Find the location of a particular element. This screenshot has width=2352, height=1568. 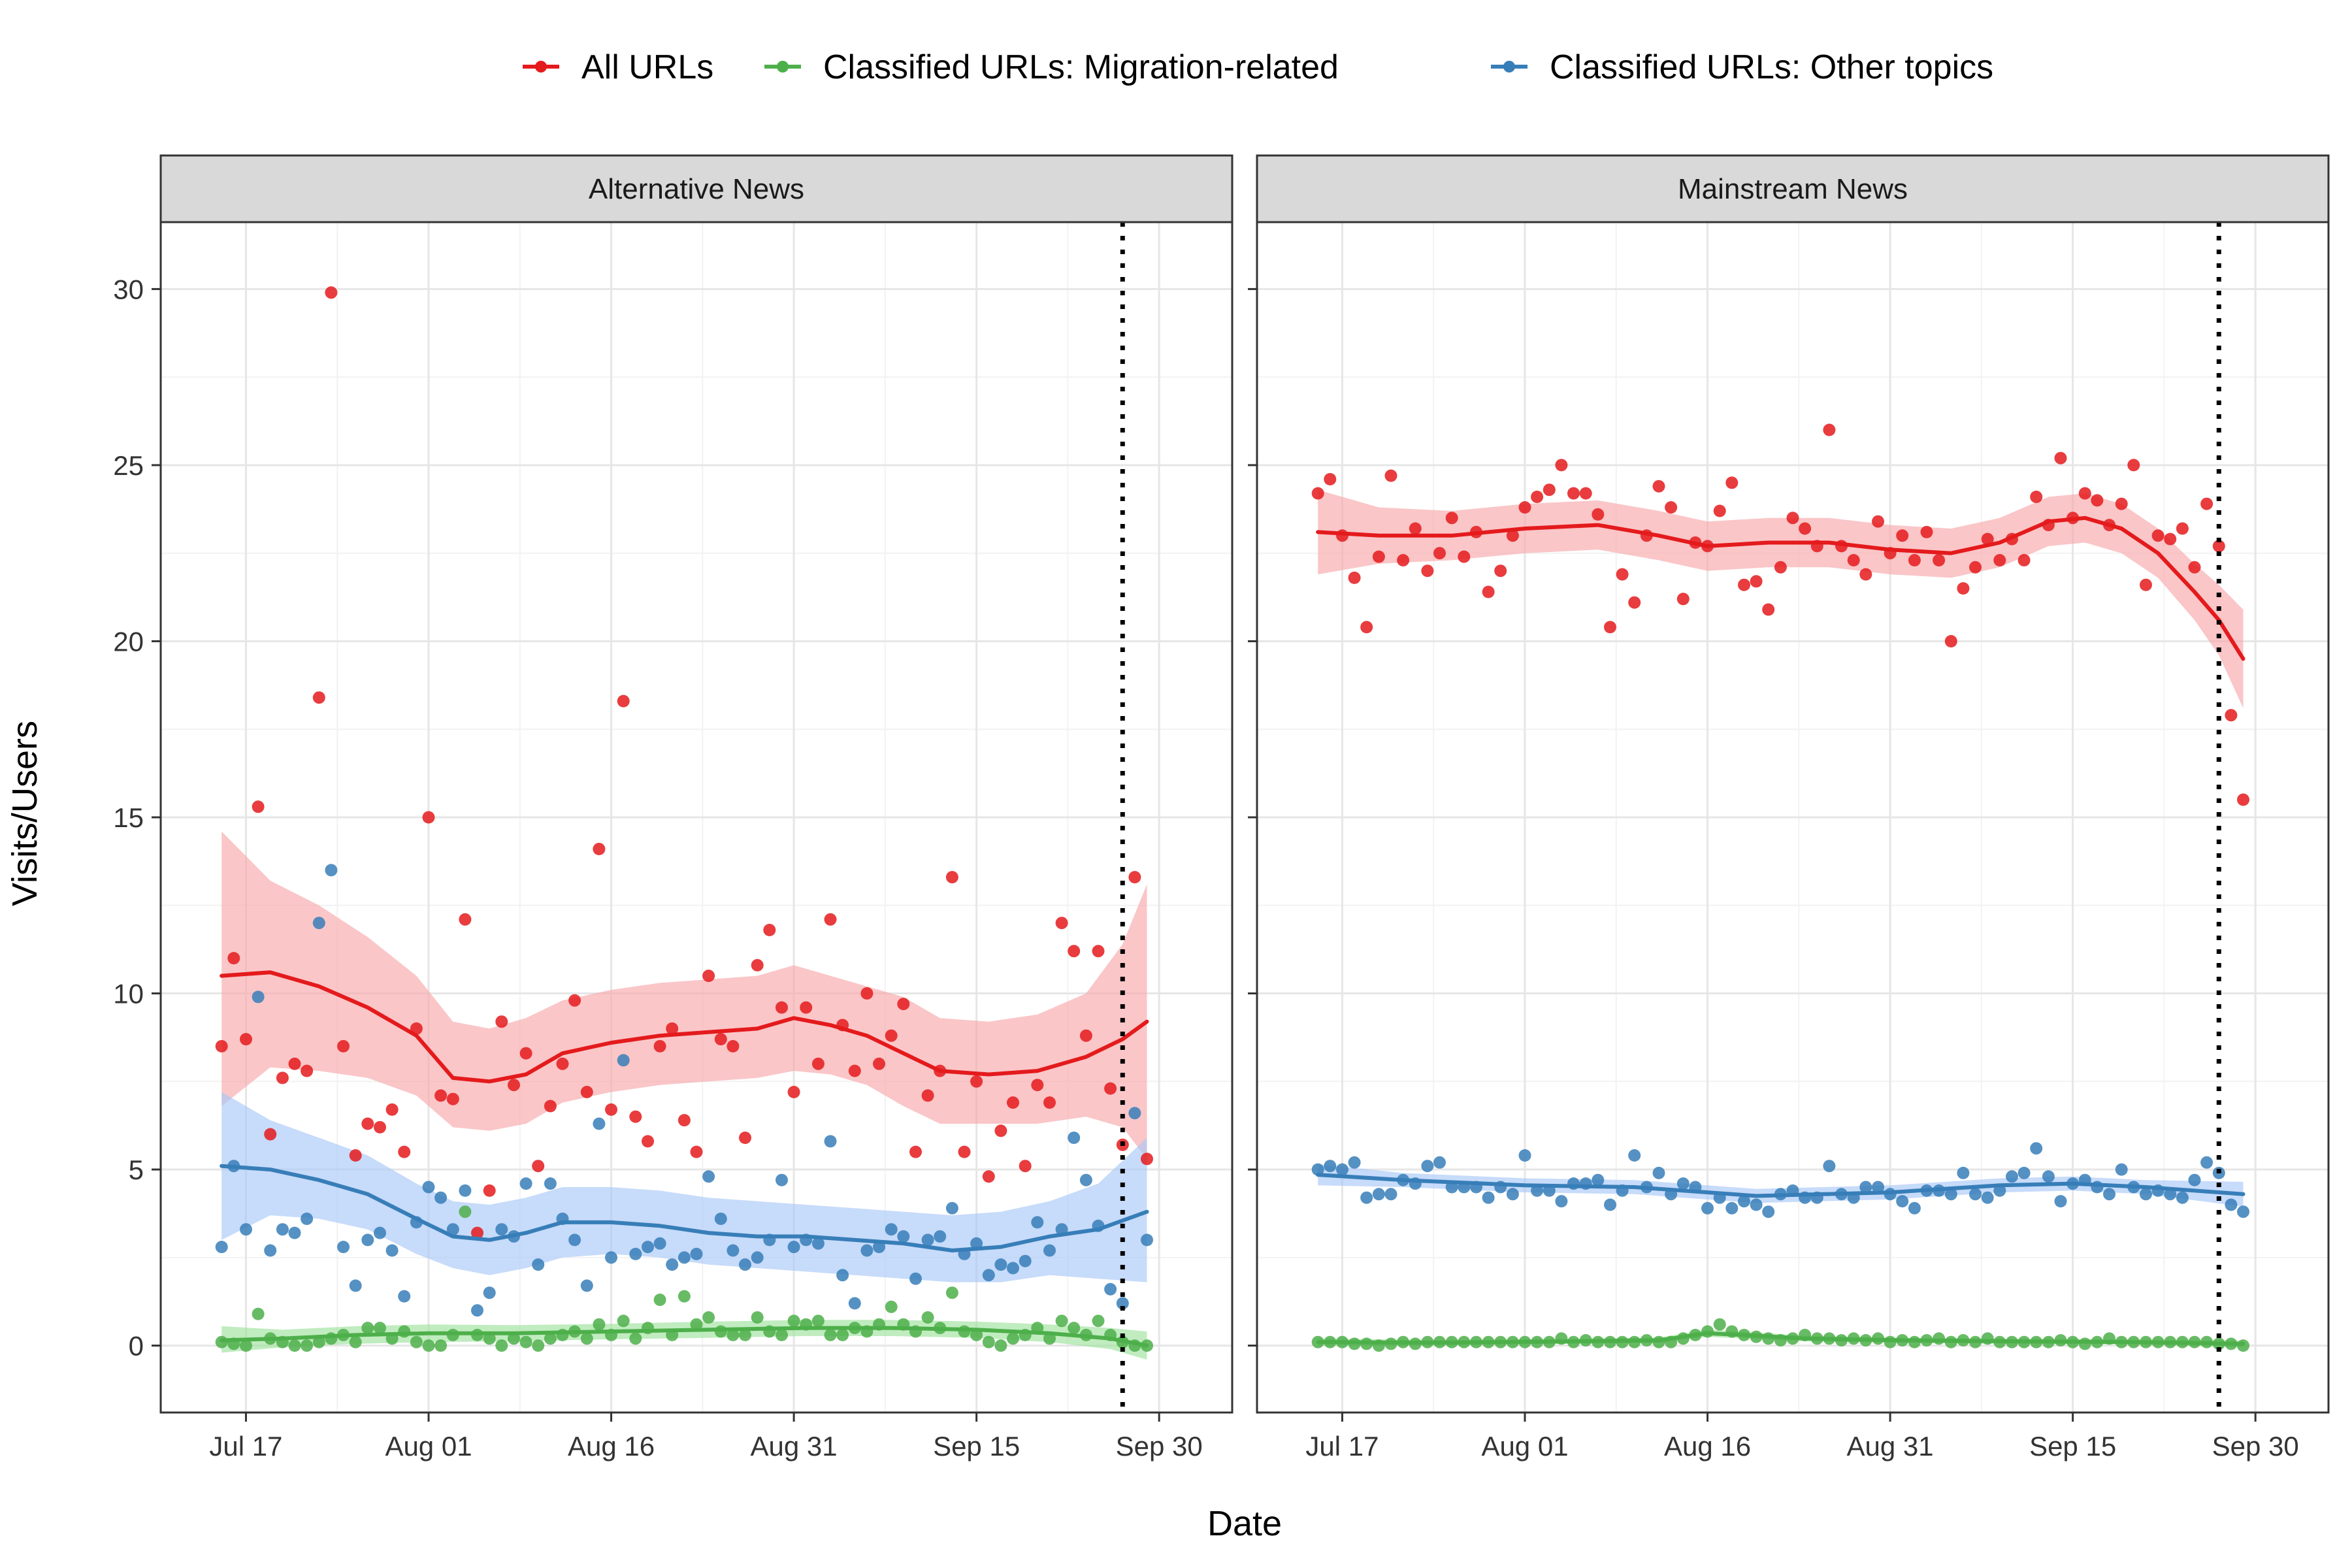

x-tick-label: Jul 17 is located at coordinates (1342, 1446).